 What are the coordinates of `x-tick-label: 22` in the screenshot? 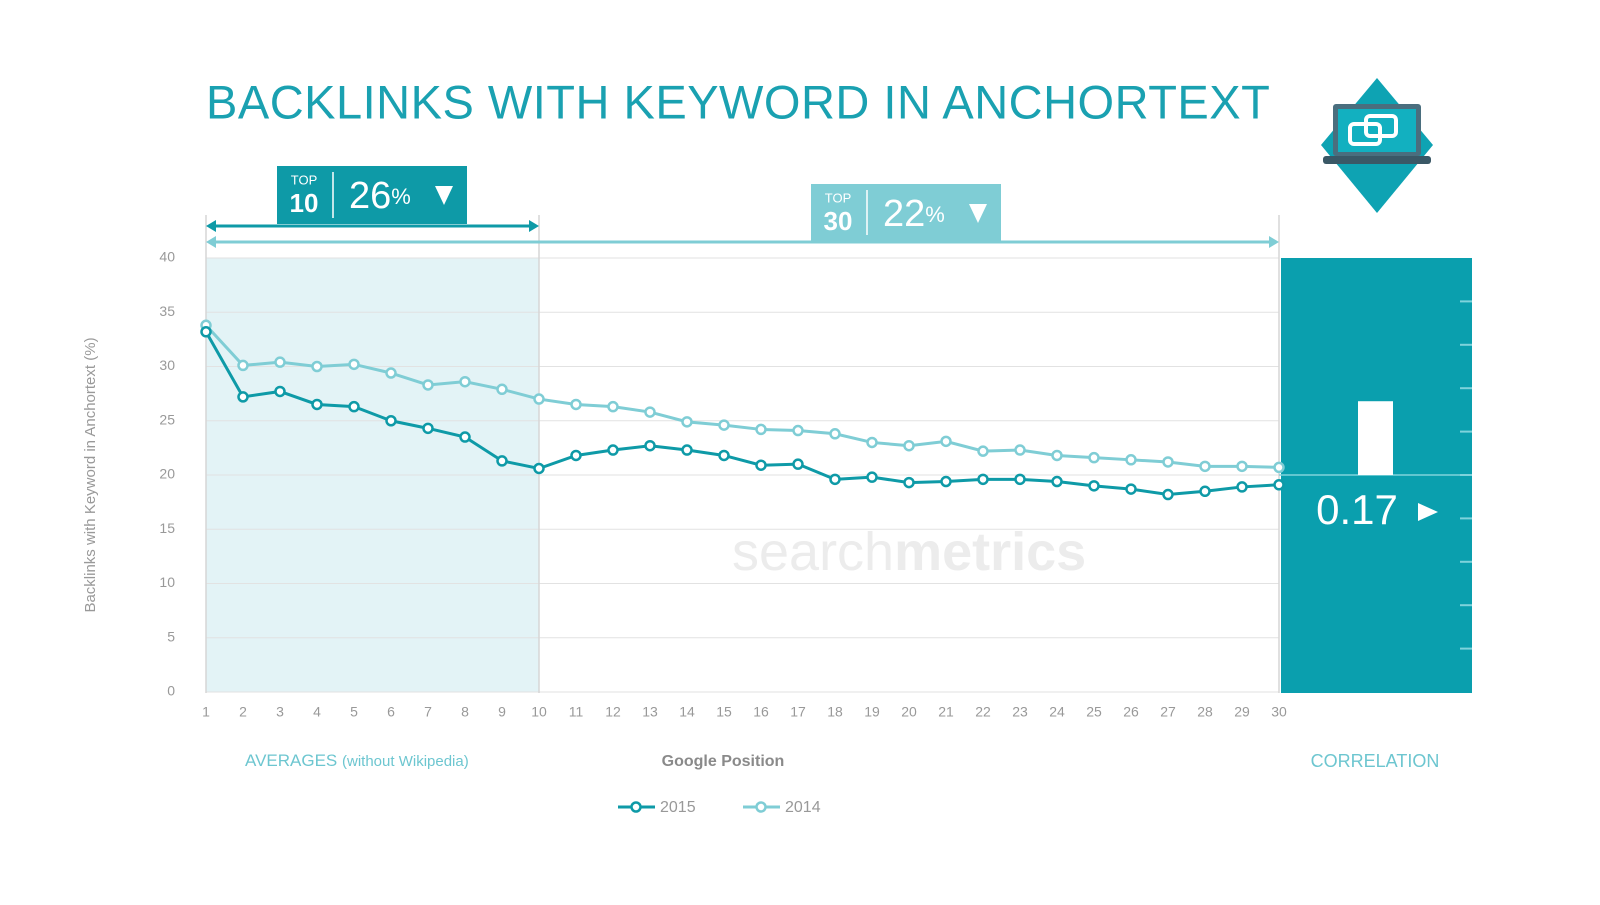 It's located at (983, 712).